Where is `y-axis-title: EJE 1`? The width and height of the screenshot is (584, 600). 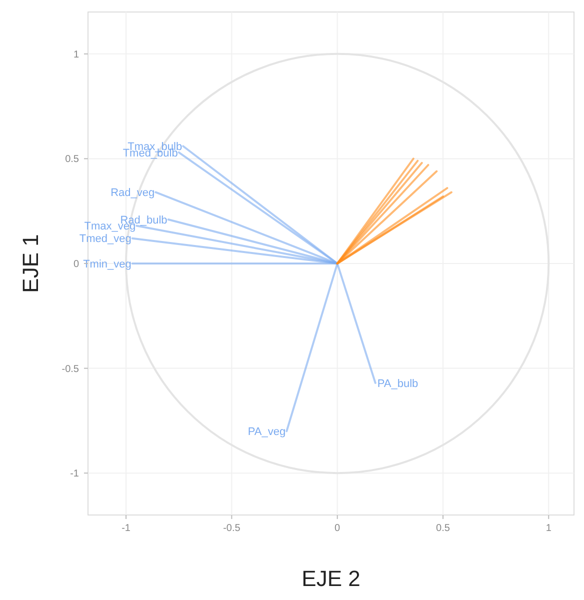 y-axis-title: EJE 1 is located at coordinates (30, 263).